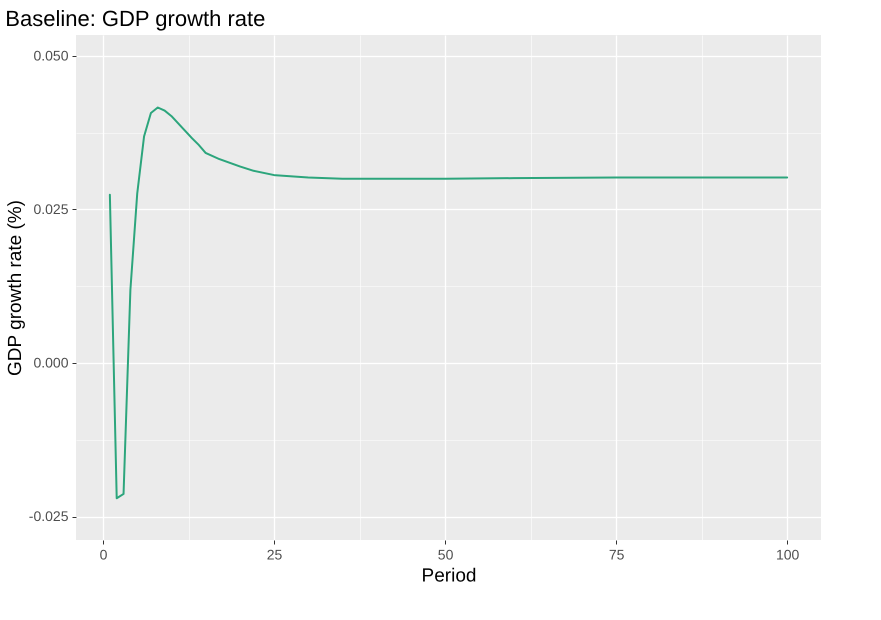 The height and width of the screenshot is (620, 881). What do you see at coordinates (48, 516) in the screenshot?
I see `y-tick-label: -0.025` at bounding box center [48, 516].